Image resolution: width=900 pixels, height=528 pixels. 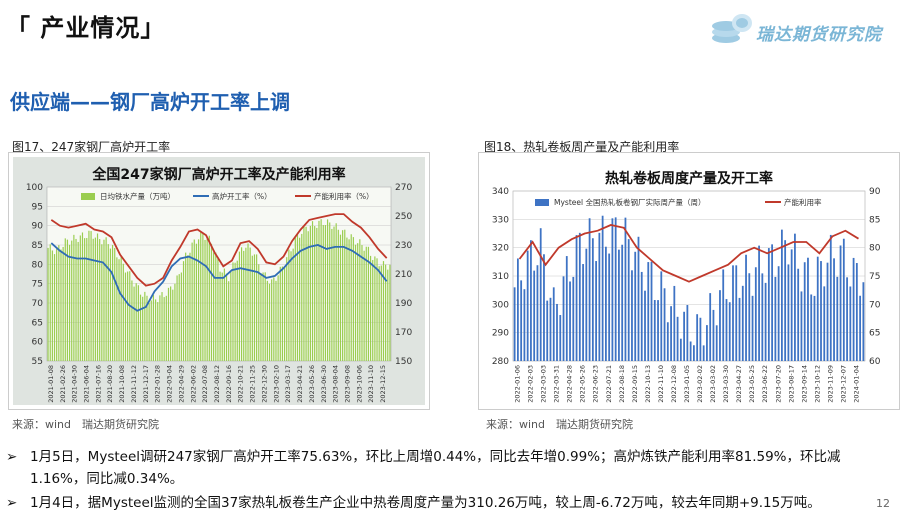 I want to click on y-tick-left: 90, so click(x=38, y=227).